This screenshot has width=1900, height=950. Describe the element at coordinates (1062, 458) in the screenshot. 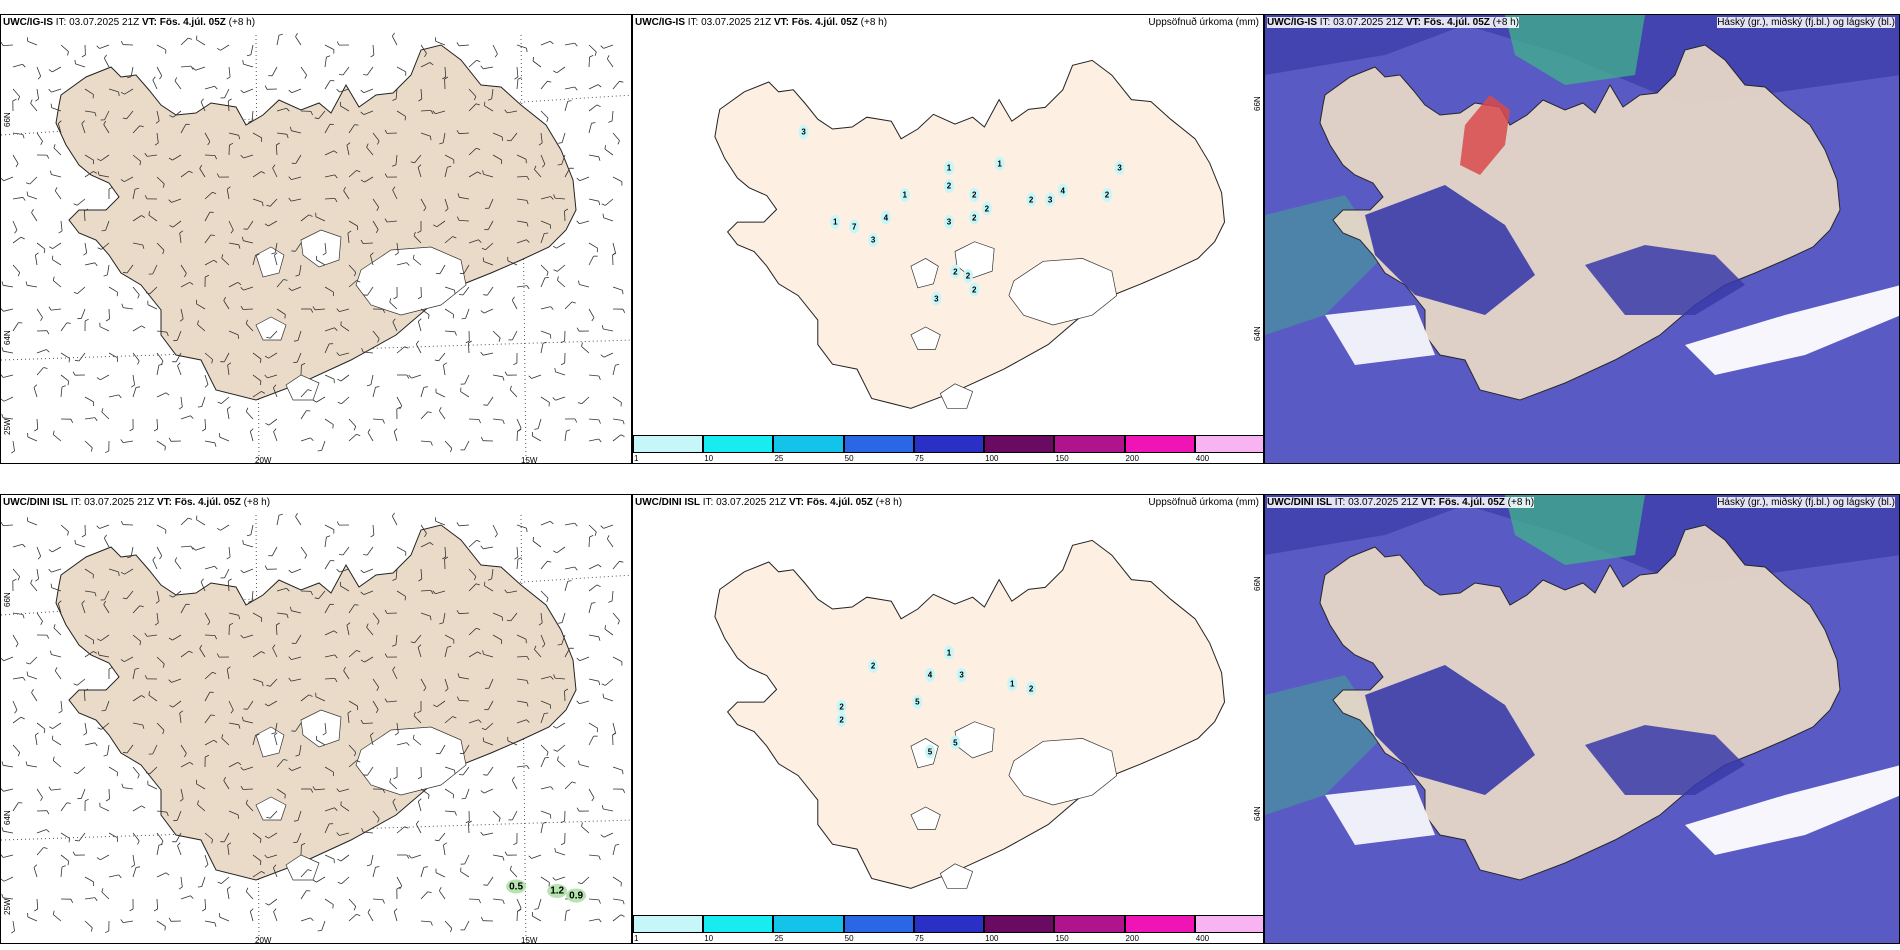

I see `legend-tick-label: 150` at that location.